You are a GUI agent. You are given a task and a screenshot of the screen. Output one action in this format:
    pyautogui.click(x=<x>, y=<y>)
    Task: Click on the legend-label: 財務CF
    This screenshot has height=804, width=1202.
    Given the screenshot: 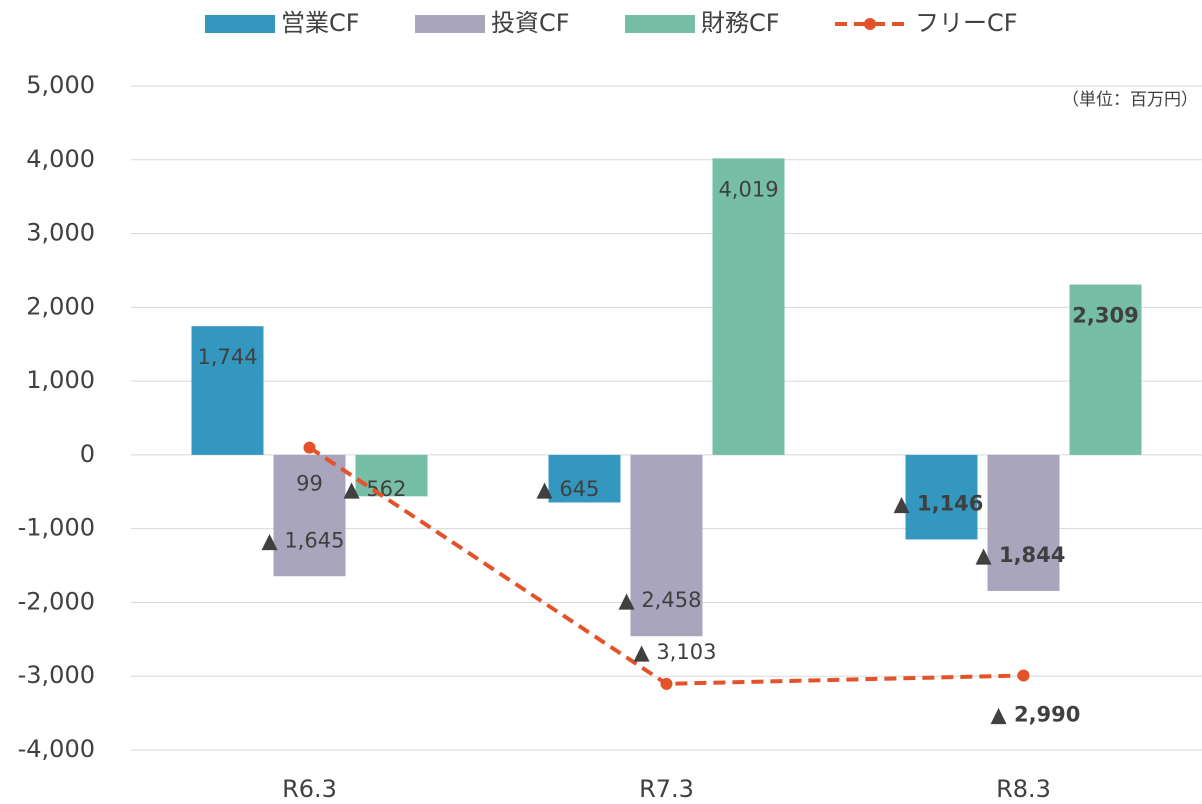 What is the action you would take?
    pyautogui.click(x=740, y=23)
    